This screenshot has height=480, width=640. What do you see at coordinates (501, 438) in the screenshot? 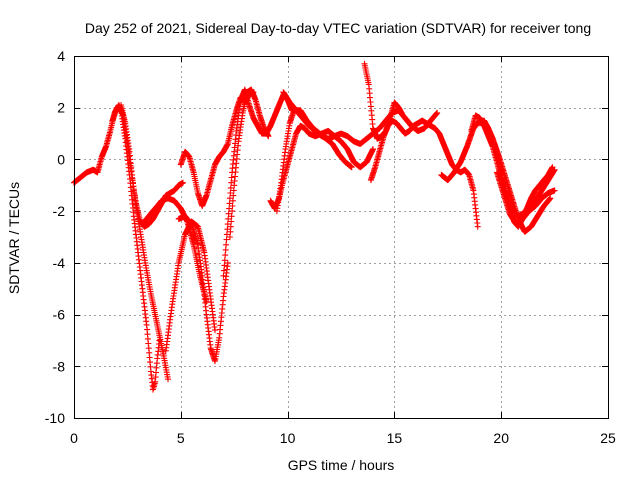
I see `x-tick-label: 20` at bounding box center [501, 438].